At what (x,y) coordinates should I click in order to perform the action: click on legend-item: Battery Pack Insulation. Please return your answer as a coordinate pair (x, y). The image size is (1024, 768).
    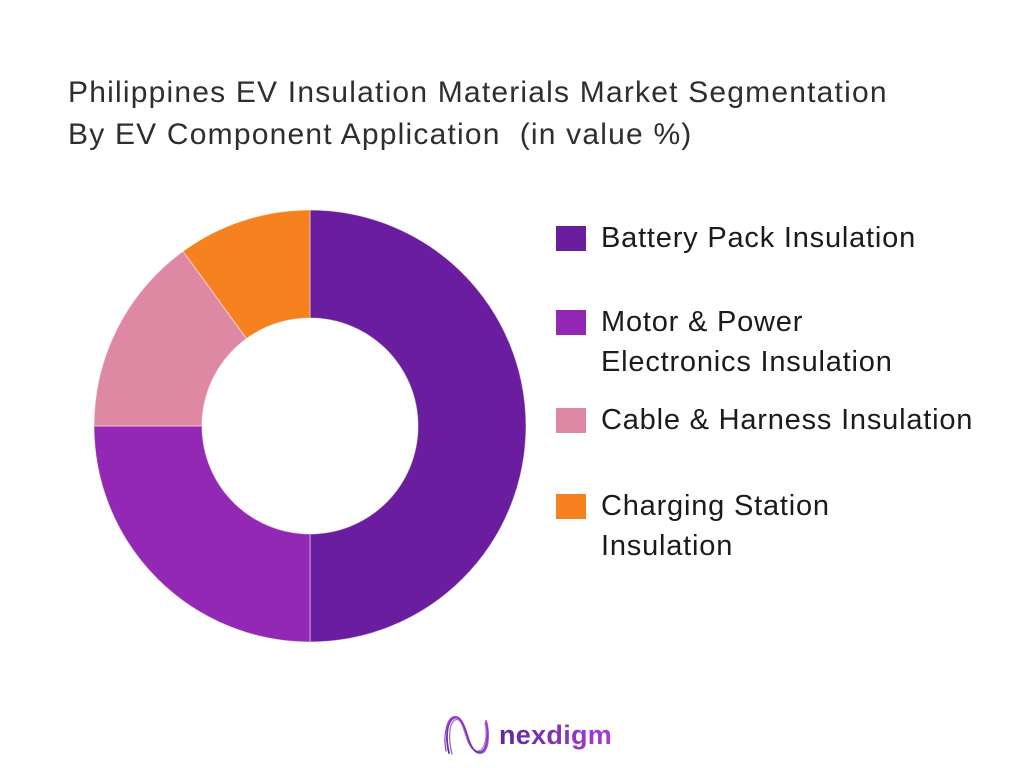
    Looking at the image, I should click on (786, 238).